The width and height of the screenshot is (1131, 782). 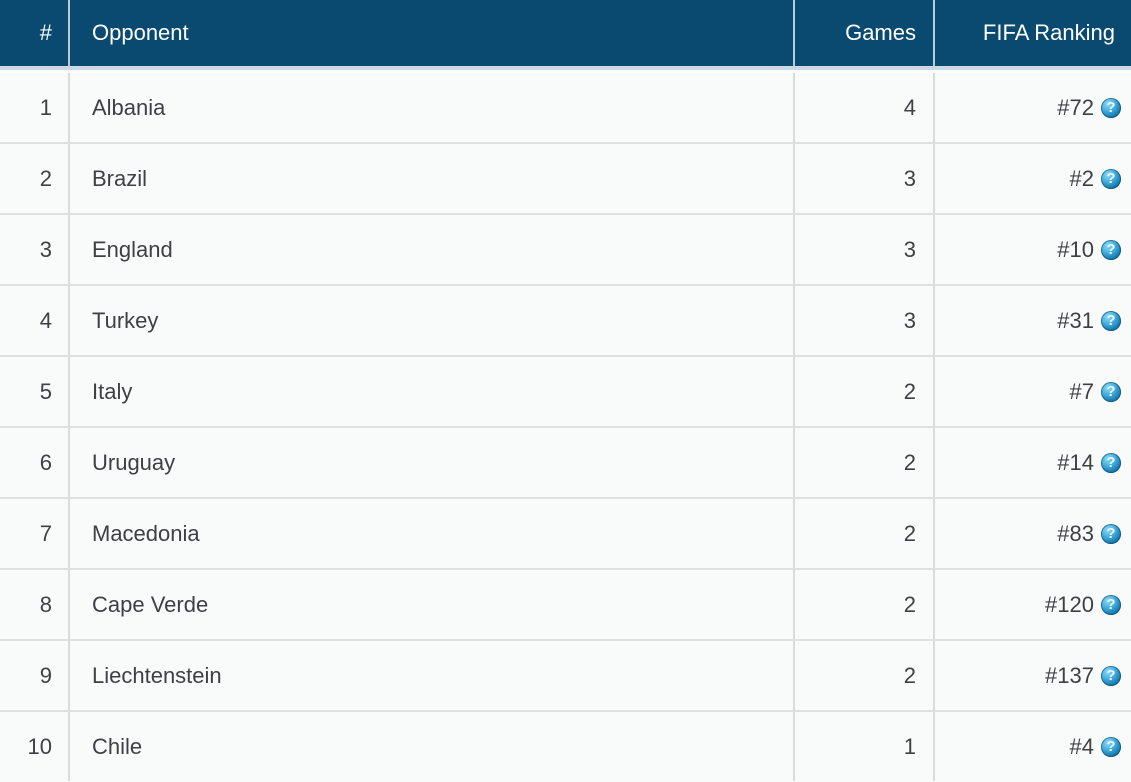 What do you see at coordinates (1075, 462) in the screenshot?
I see `fifa-ranking-value: #14` at bounding box center [1075, 462].